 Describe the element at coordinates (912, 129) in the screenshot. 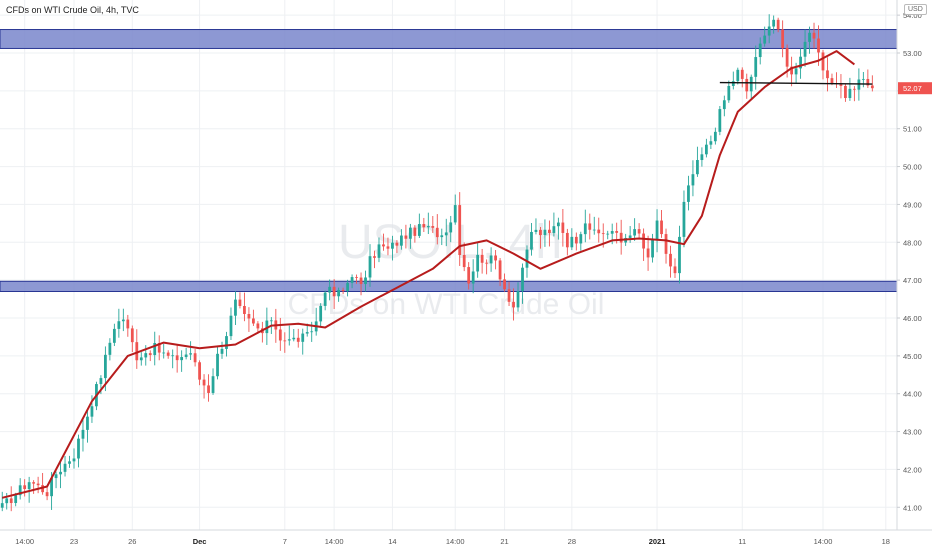

I see `y-tick-label: 51.00` at that location.